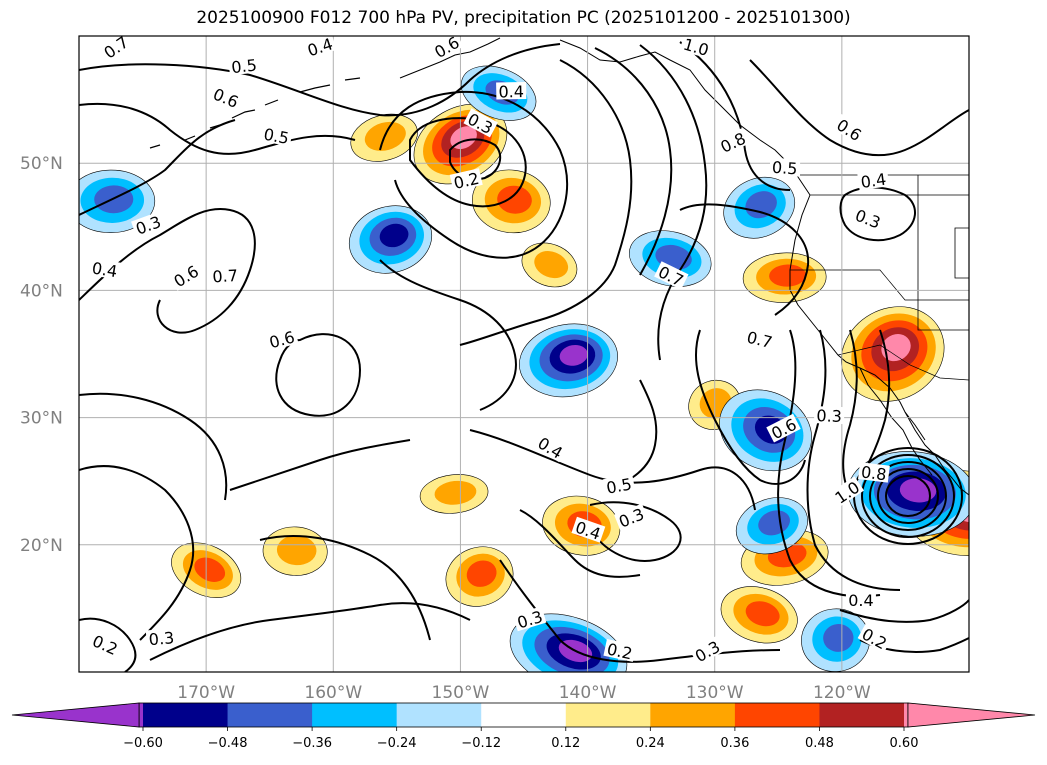 The height and width of the screenshot is (765, 1047). Describe the element at coordinates (565, 743) in the screenshot. I see `colorbar-tick-label: 0.12` at that location.